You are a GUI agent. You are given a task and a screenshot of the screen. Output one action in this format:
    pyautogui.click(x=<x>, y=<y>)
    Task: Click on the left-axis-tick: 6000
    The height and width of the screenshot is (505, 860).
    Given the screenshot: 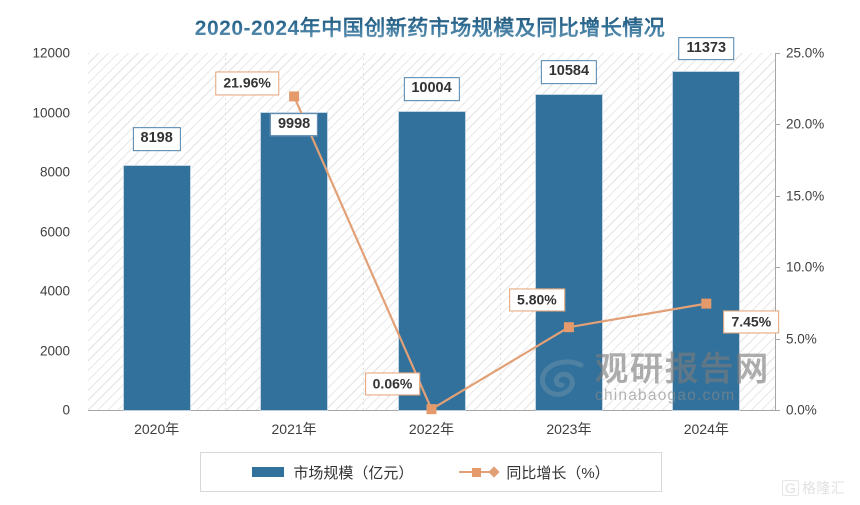 What is the action you would take?
    pyautogui.click(x=54, y=231)
    